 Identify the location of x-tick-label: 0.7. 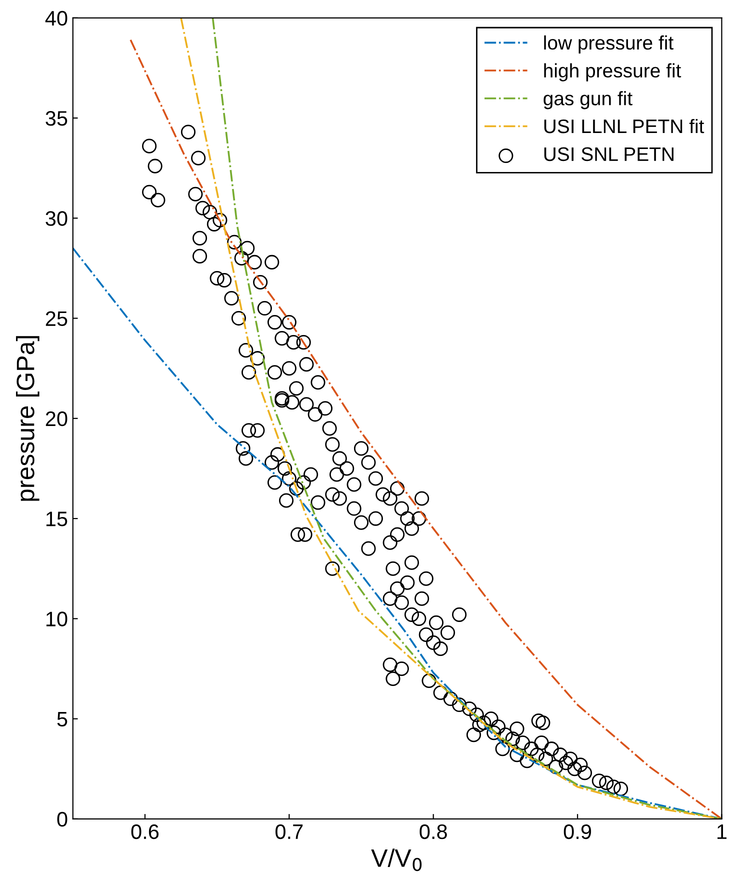
(289, 832).